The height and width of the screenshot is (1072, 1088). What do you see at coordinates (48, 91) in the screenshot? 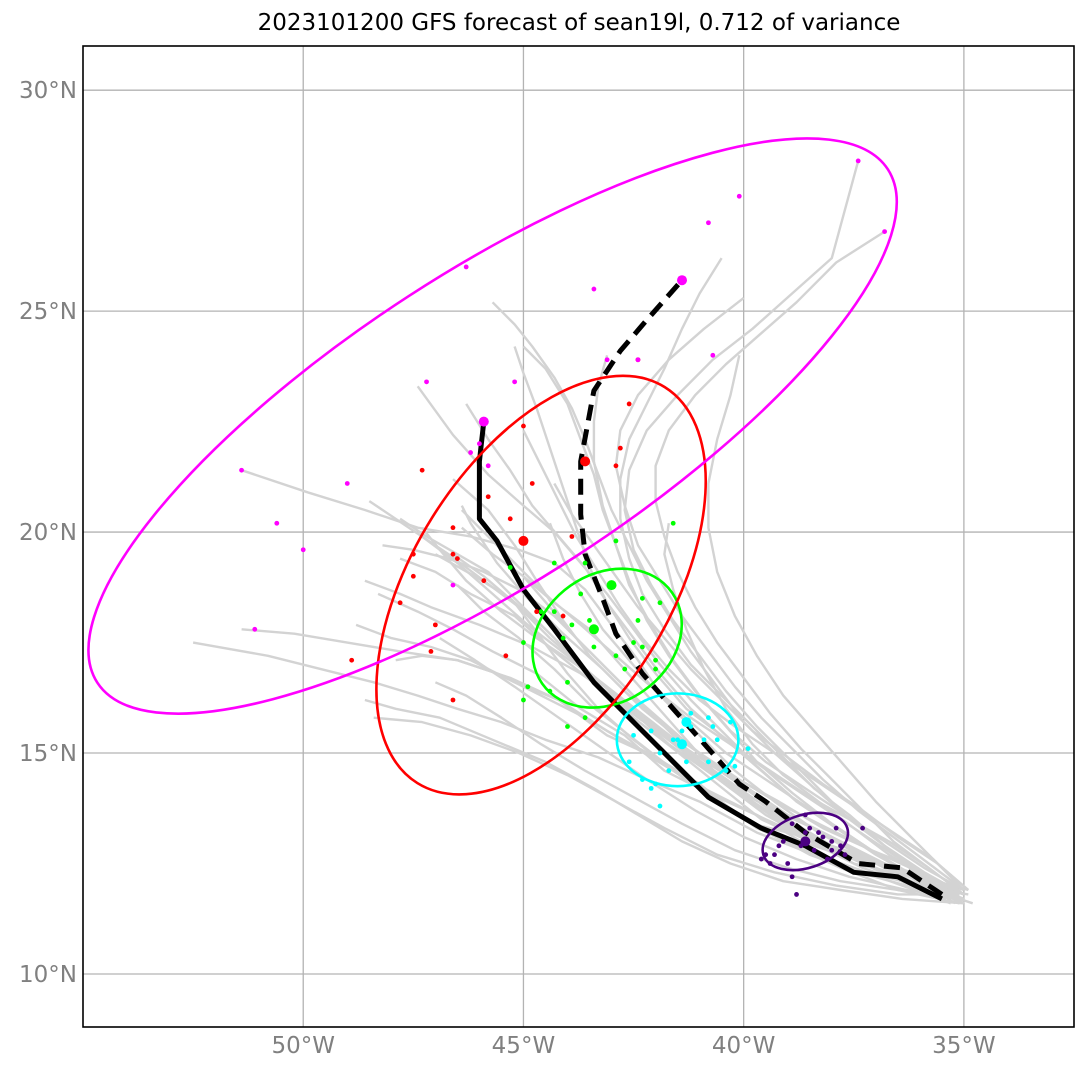
I see `y-tick-label-4: 30°N` at bounding box center [48, 91].